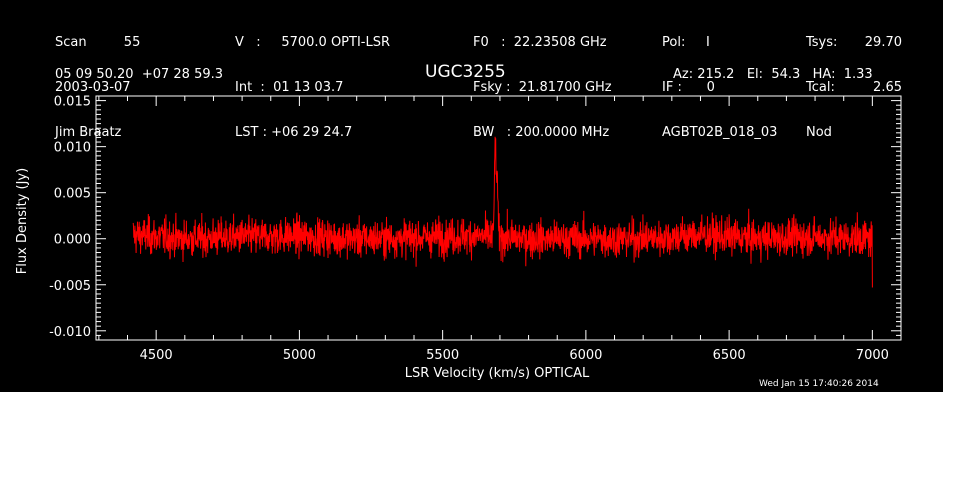 The width and height of the screenshot is (962, 490). Describe the element at coordinates (313, 42) in the screenshot. I see `velocity-value: V : 5700.0 OPTI-LSR` at that location.